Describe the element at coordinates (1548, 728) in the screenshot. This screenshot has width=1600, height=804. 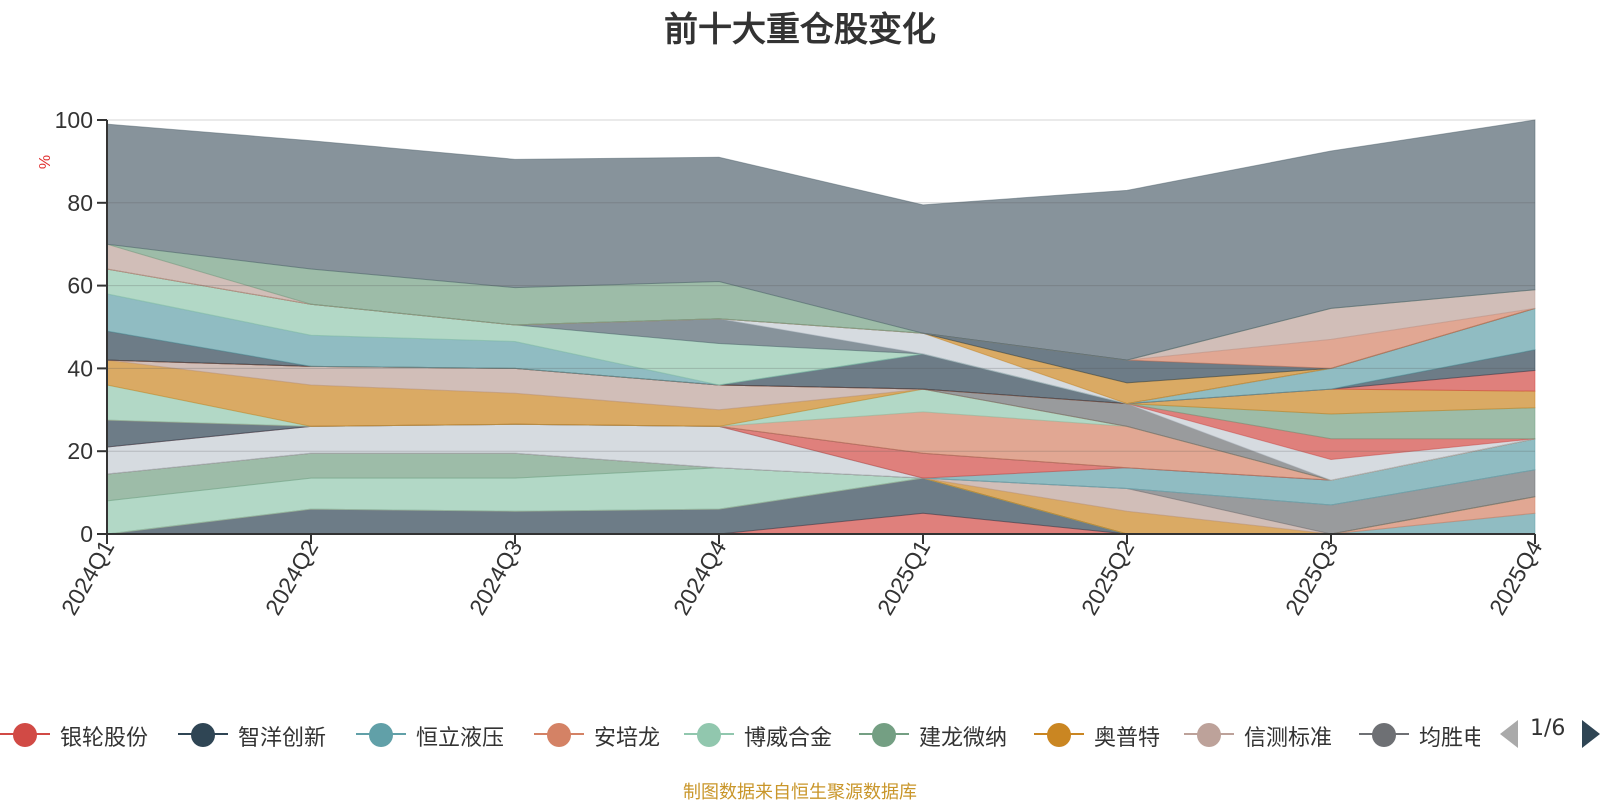
I see `legend-page-indicator: 1/6` at that location.